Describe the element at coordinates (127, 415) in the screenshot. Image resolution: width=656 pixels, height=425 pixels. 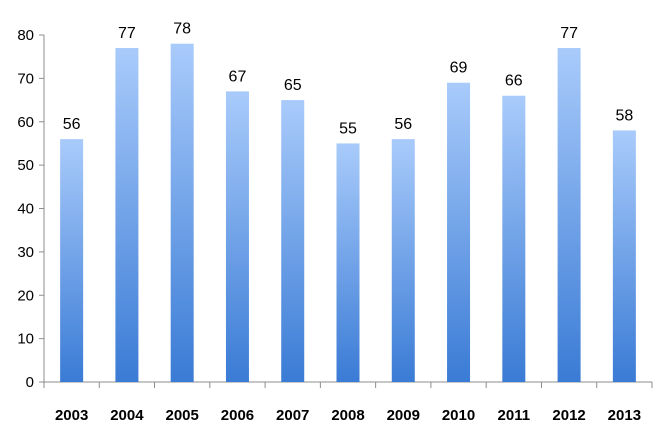
I see `x-tick-label-2004: 2004` at that location.